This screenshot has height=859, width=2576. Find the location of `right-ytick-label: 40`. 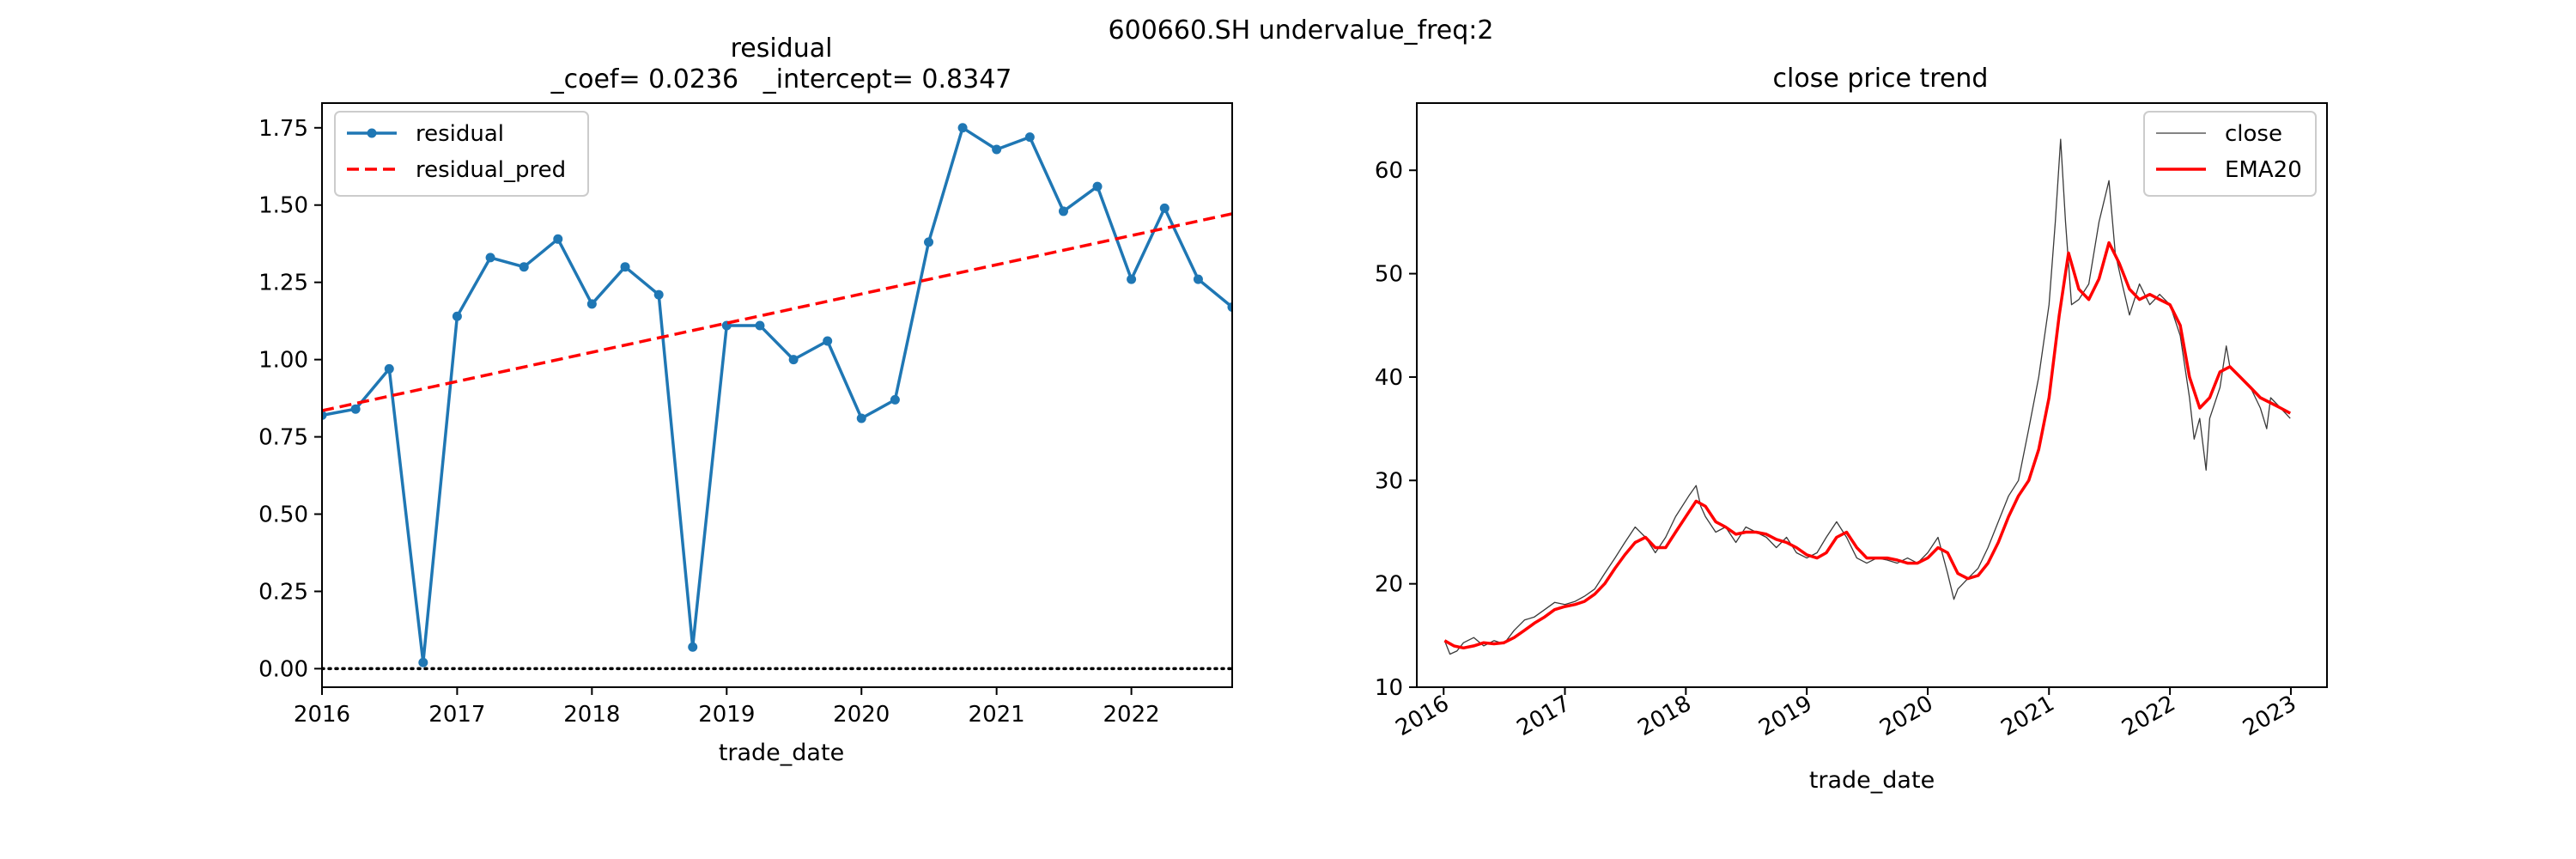

right-ytick-label: 40 is located at coordinates (1389, 378).